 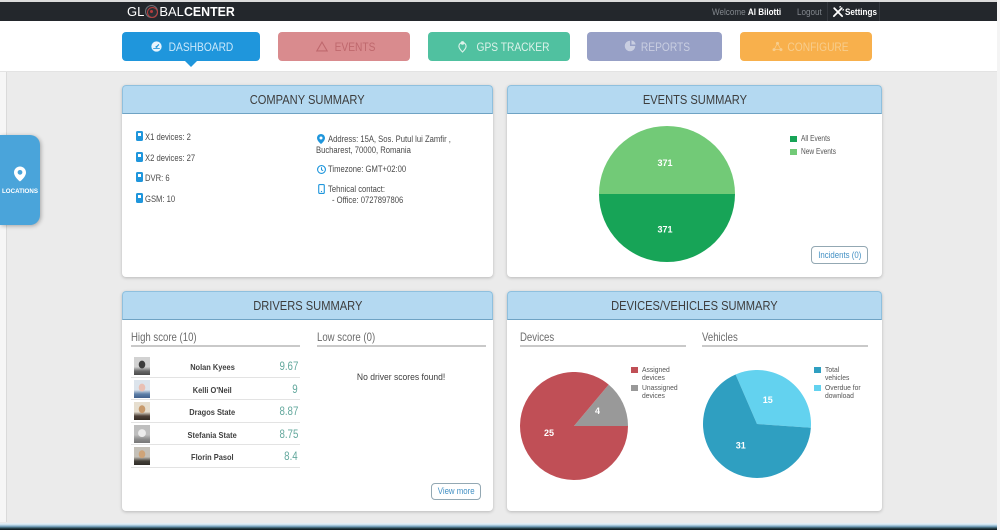 I want to click on svg-text: 4, so click(x=597, y=411).